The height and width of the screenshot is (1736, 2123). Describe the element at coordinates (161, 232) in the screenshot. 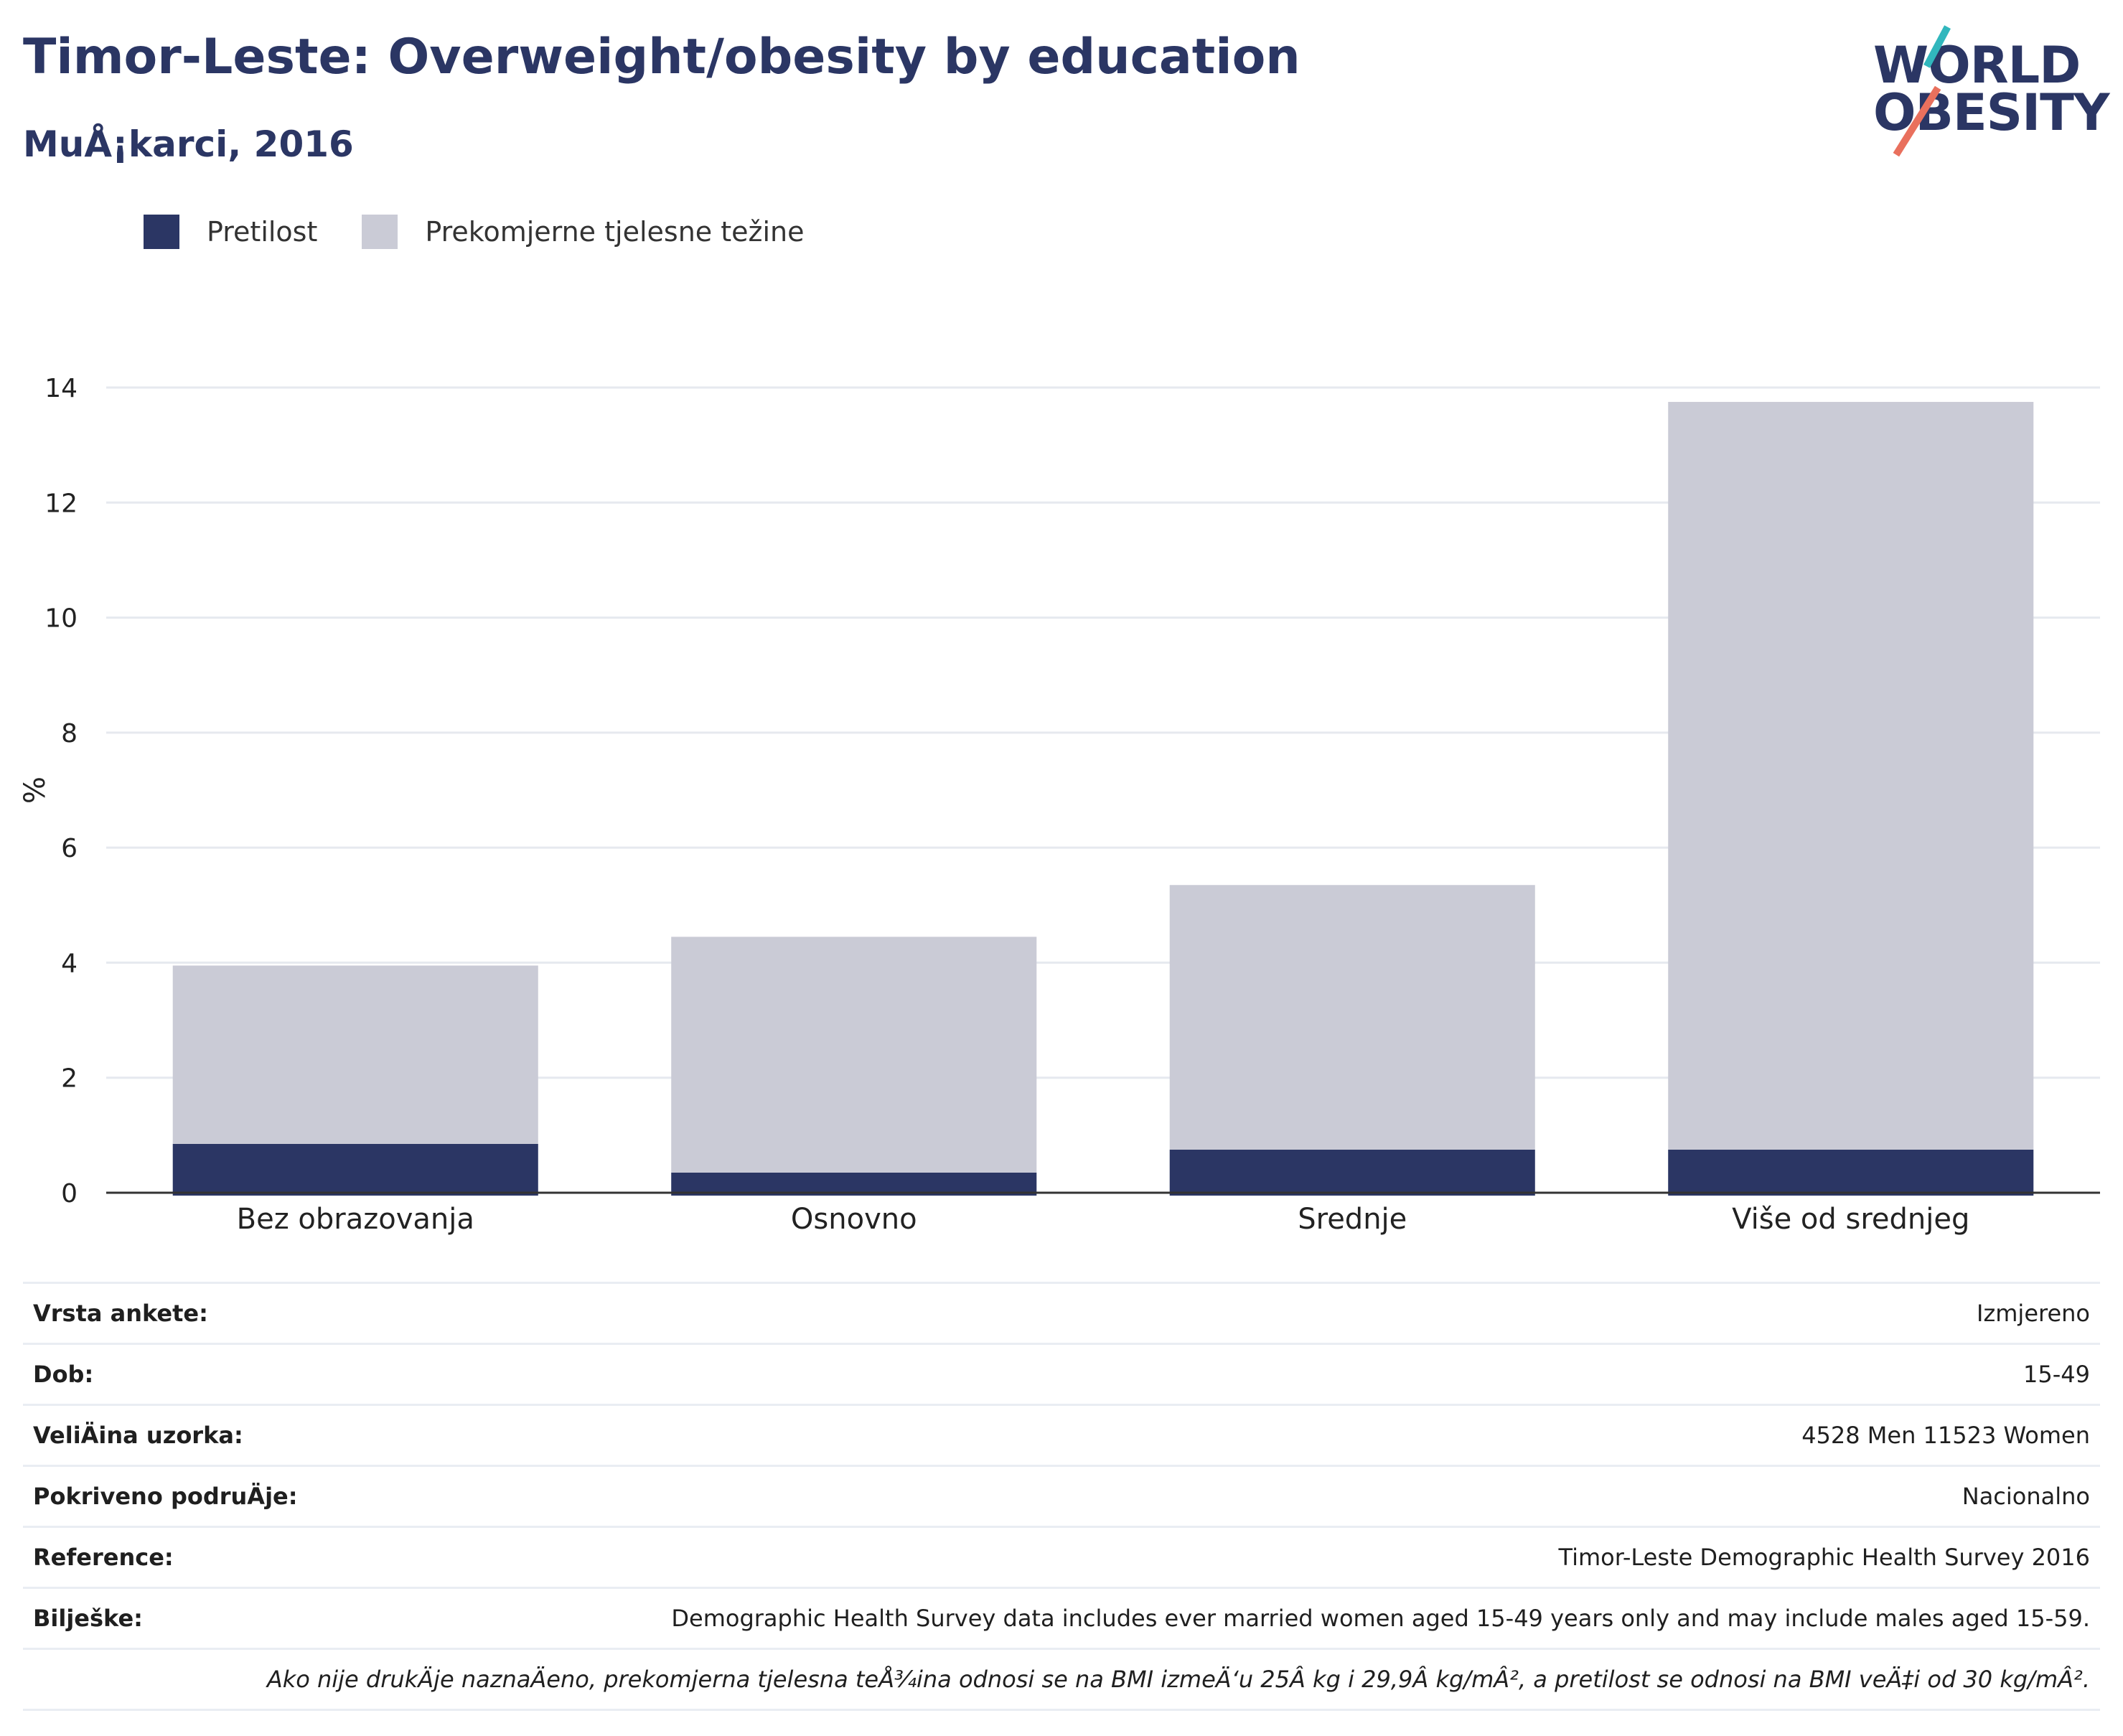

I see `legend-swatch-obesity` at that location.